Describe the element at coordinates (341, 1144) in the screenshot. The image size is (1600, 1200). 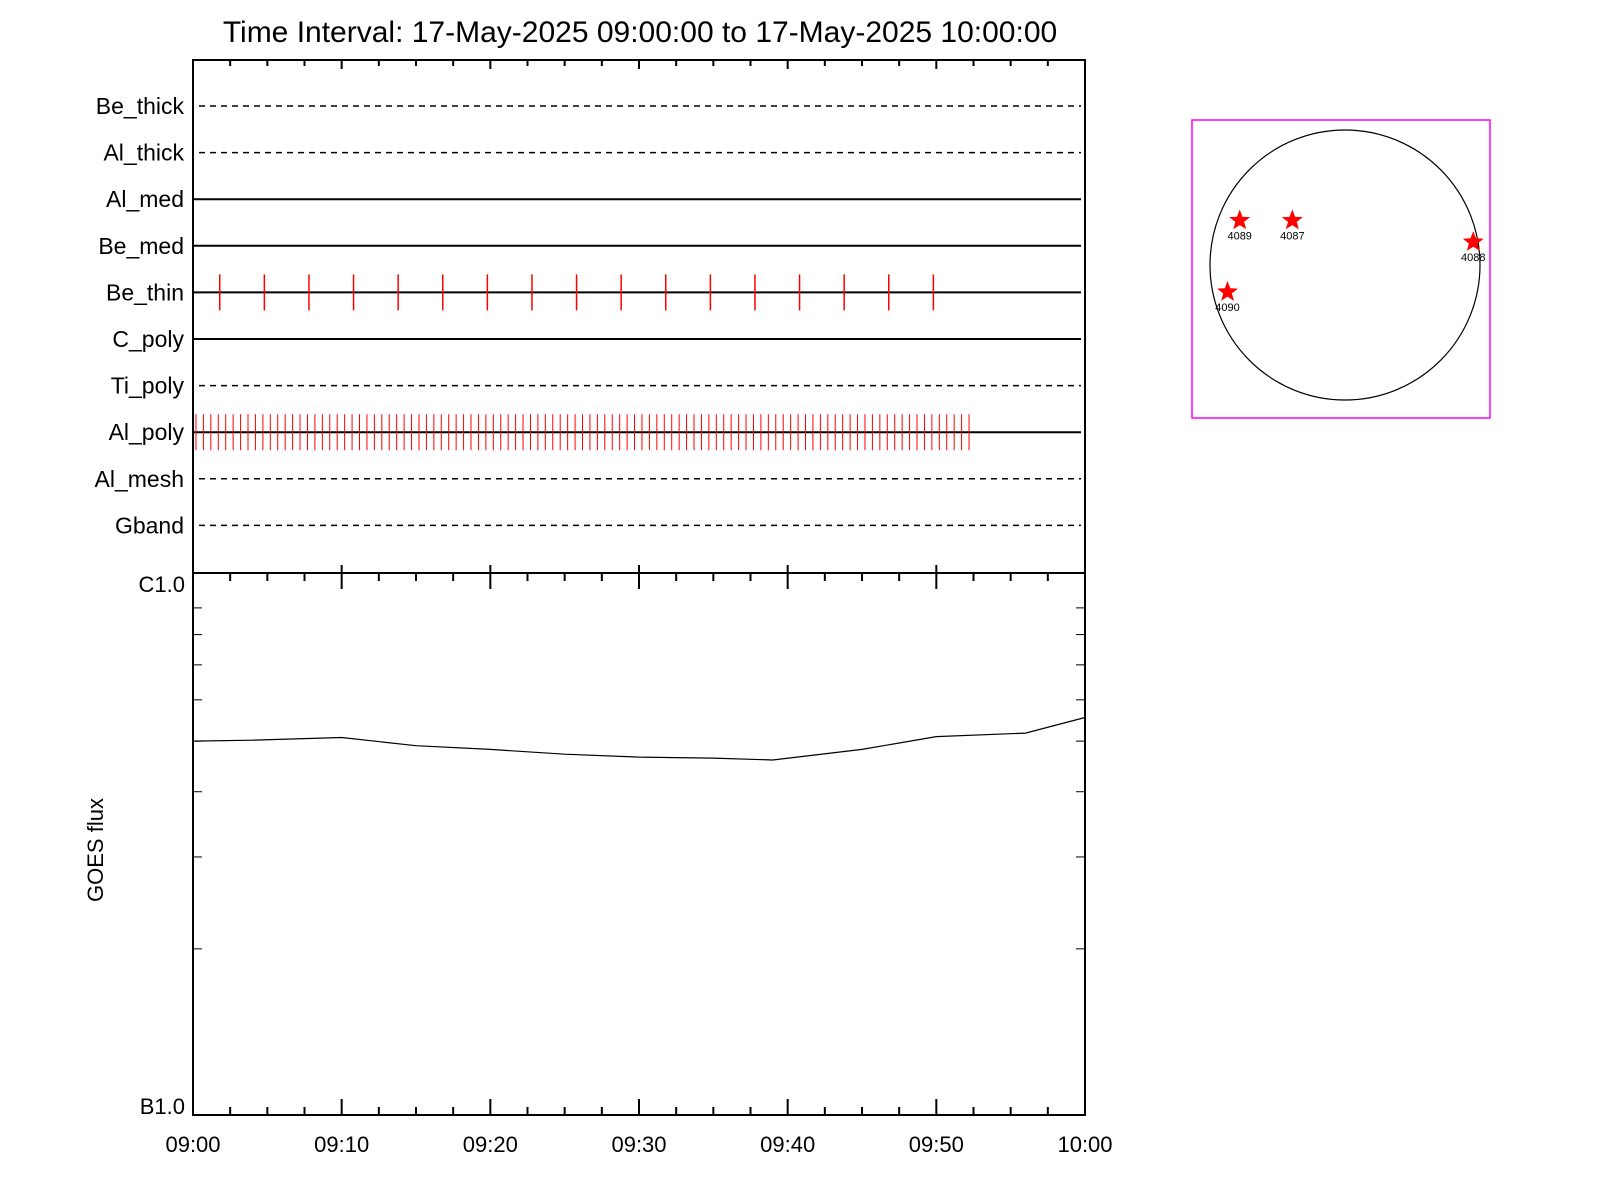
I see `x-tick-label: 09:10` at that location.